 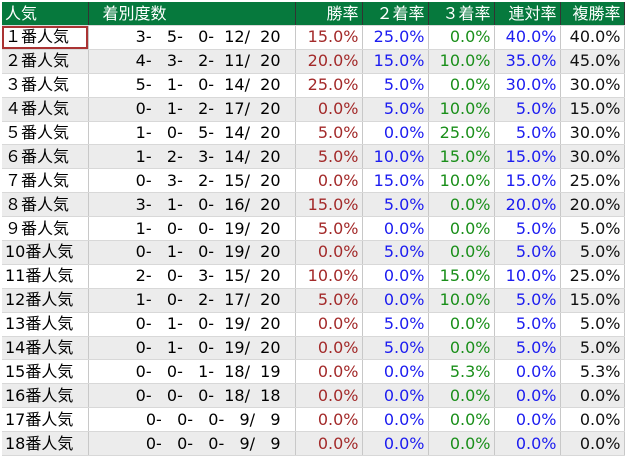 I want to click on popularity-cell: 13番人気, so click(x=45, y=324).